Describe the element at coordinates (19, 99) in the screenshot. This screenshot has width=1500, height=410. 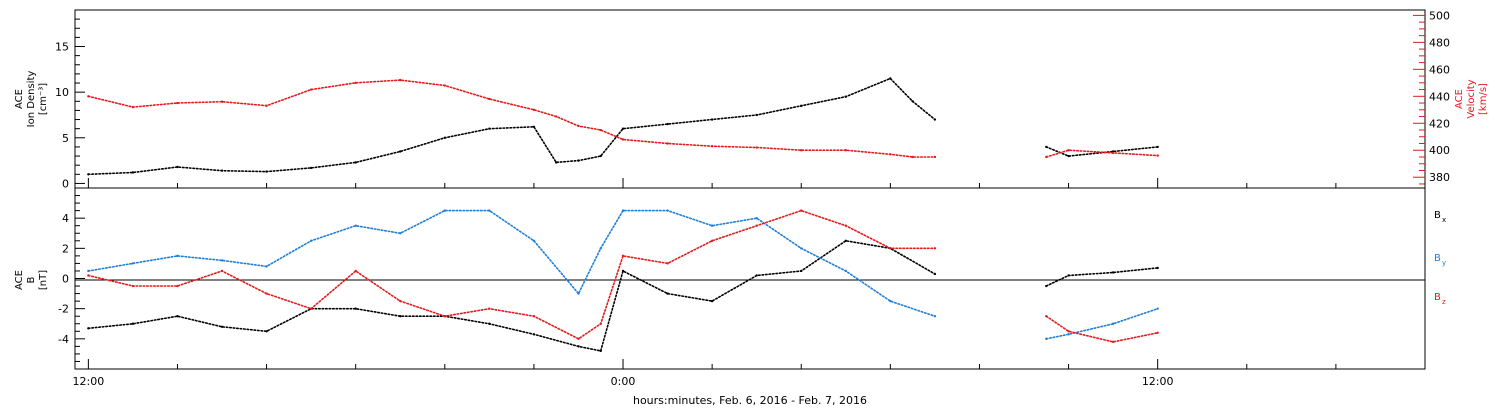
I see `top-ylabel-left-line1: ACE` at that location.